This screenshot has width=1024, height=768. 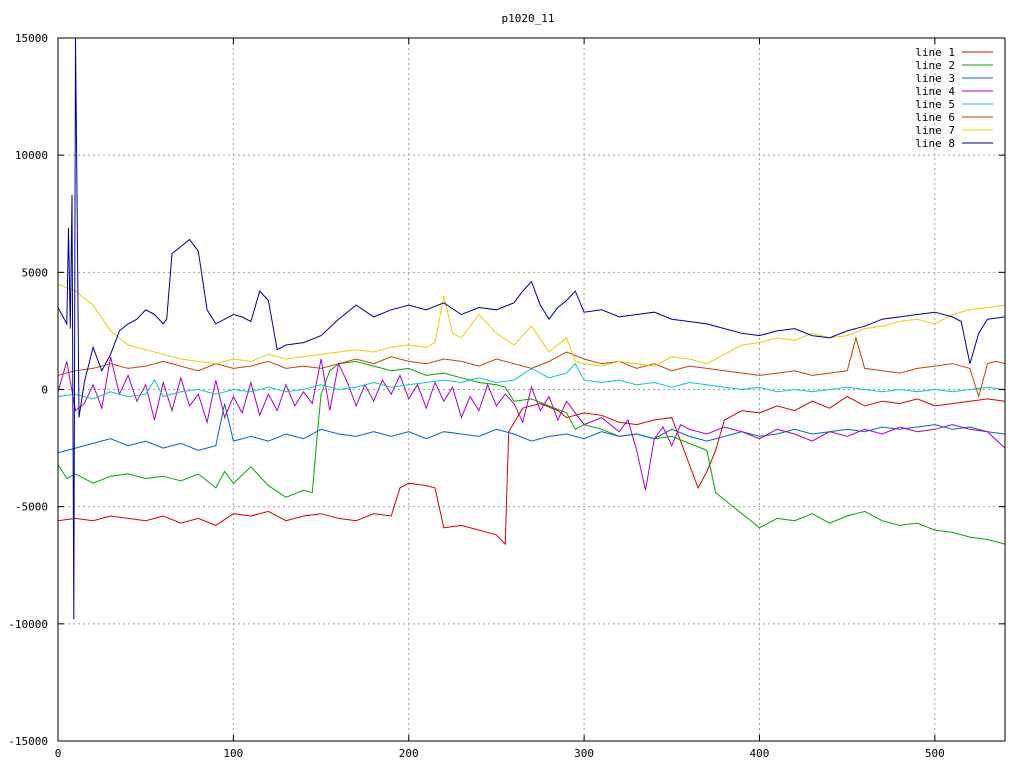 What do you see at coordinates (31, 507) in the screenshot?
I see `y-tick-label: -5000` at bounding box center [31, 507].